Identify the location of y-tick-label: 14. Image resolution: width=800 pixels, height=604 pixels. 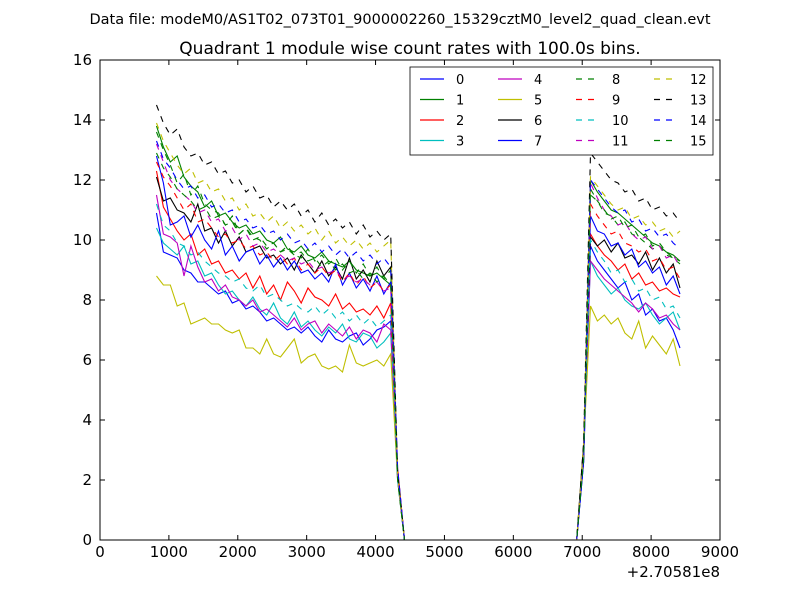
(82, 120).